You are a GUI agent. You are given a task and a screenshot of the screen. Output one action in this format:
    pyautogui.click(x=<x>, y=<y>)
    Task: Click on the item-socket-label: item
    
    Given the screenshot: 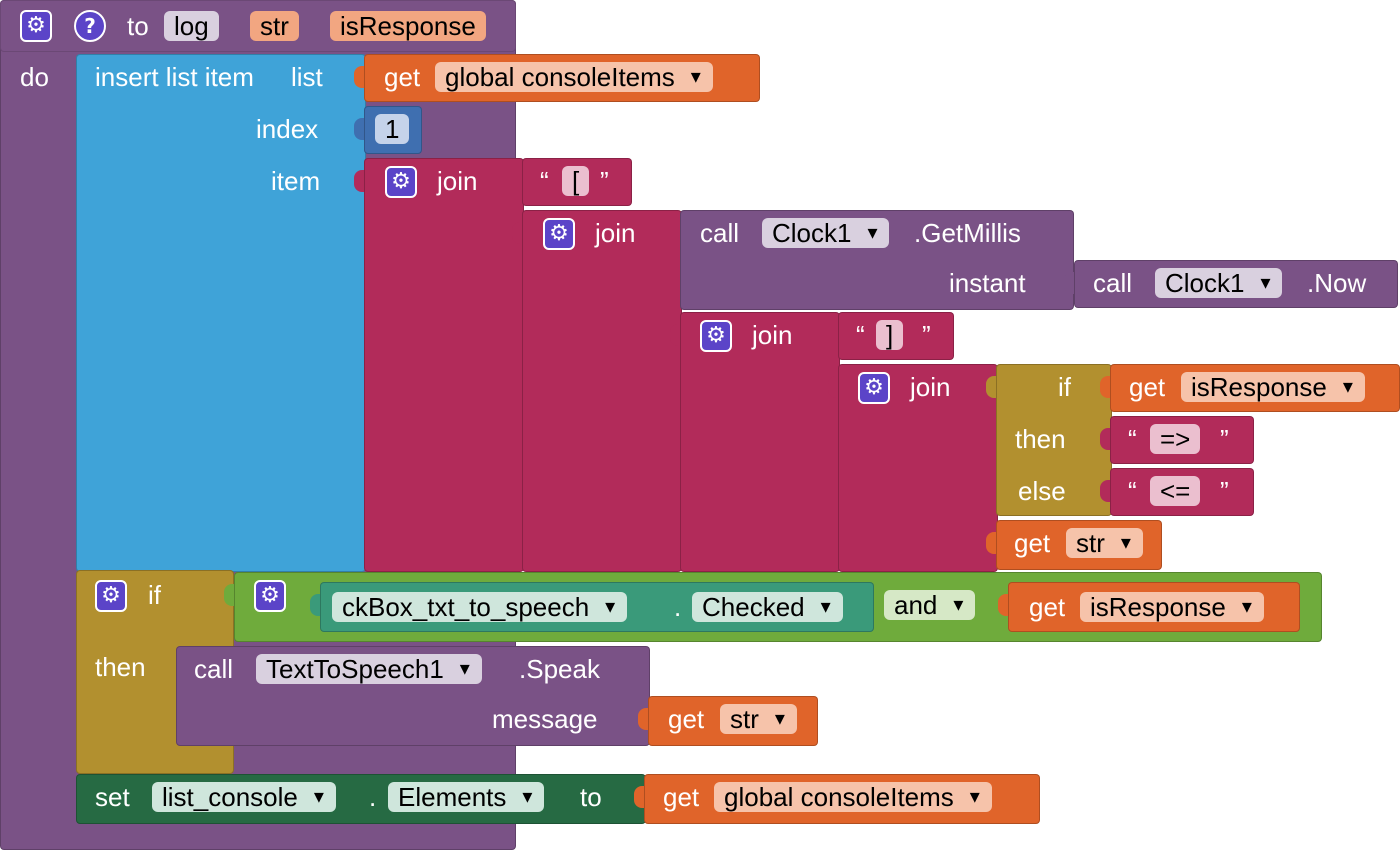 What is the action you would take?
    pyautogui.click(x=296, y=181)
    